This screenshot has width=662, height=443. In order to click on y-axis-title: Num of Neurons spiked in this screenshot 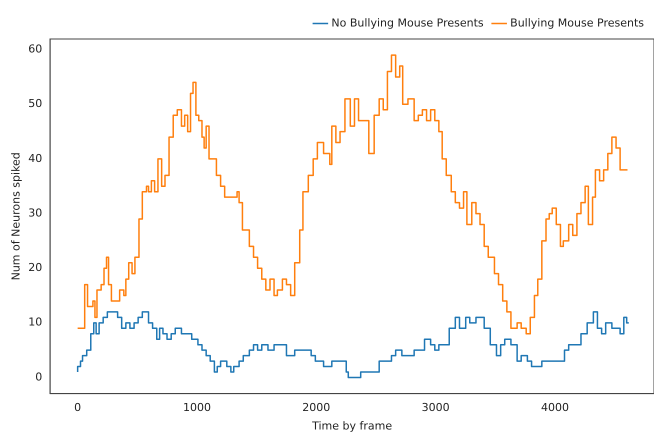, I will do `click(15, 216)`.